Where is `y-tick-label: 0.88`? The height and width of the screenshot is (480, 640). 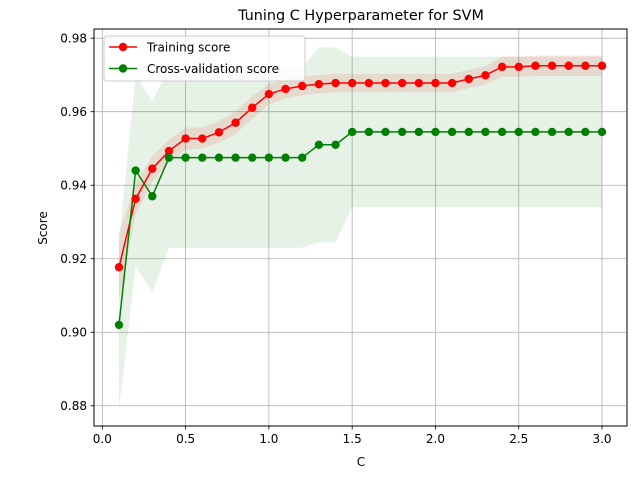
y-tick-label: 0.88 is located at coordinates (73, 406).